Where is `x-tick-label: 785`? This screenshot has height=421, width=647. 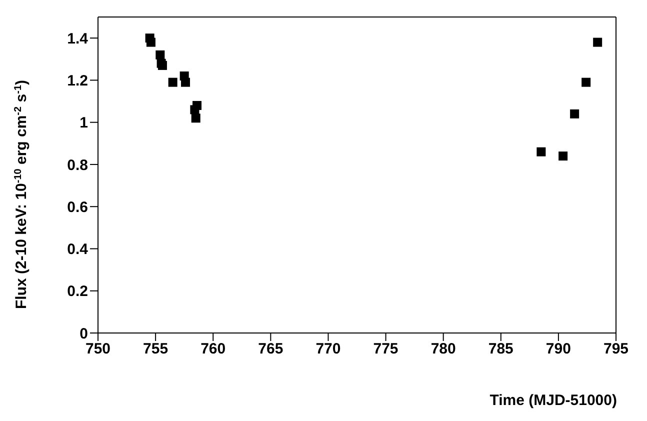 x-tick-label: 785 is located at coordinates (501, 349).